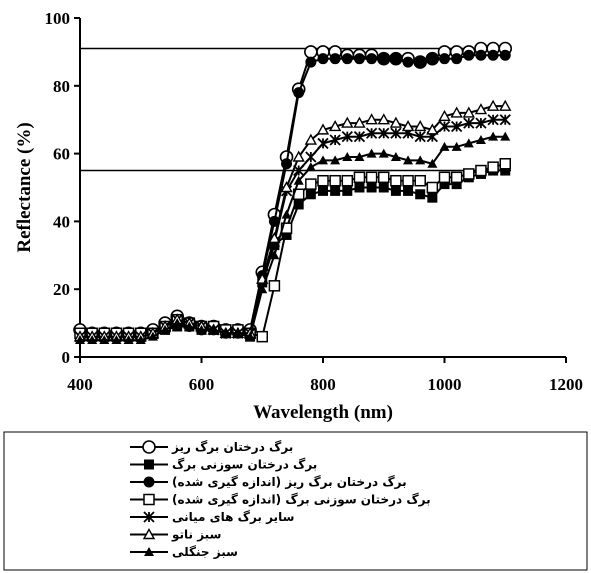 This screenshot has width=591, height=573. I want to click on x-tick-label: 800, so click(323, 384).